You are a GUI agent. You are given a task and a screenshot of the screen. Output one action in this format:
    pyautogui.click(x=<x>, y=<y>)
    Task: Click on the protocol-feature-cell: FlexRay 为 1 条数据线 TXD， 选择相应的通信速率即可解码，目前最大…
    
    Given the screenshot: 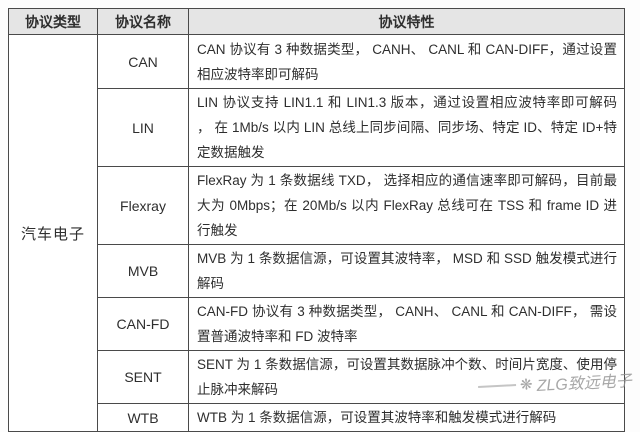 What is the action you would take?
    pyautogui.click(x=406, y=205)
    